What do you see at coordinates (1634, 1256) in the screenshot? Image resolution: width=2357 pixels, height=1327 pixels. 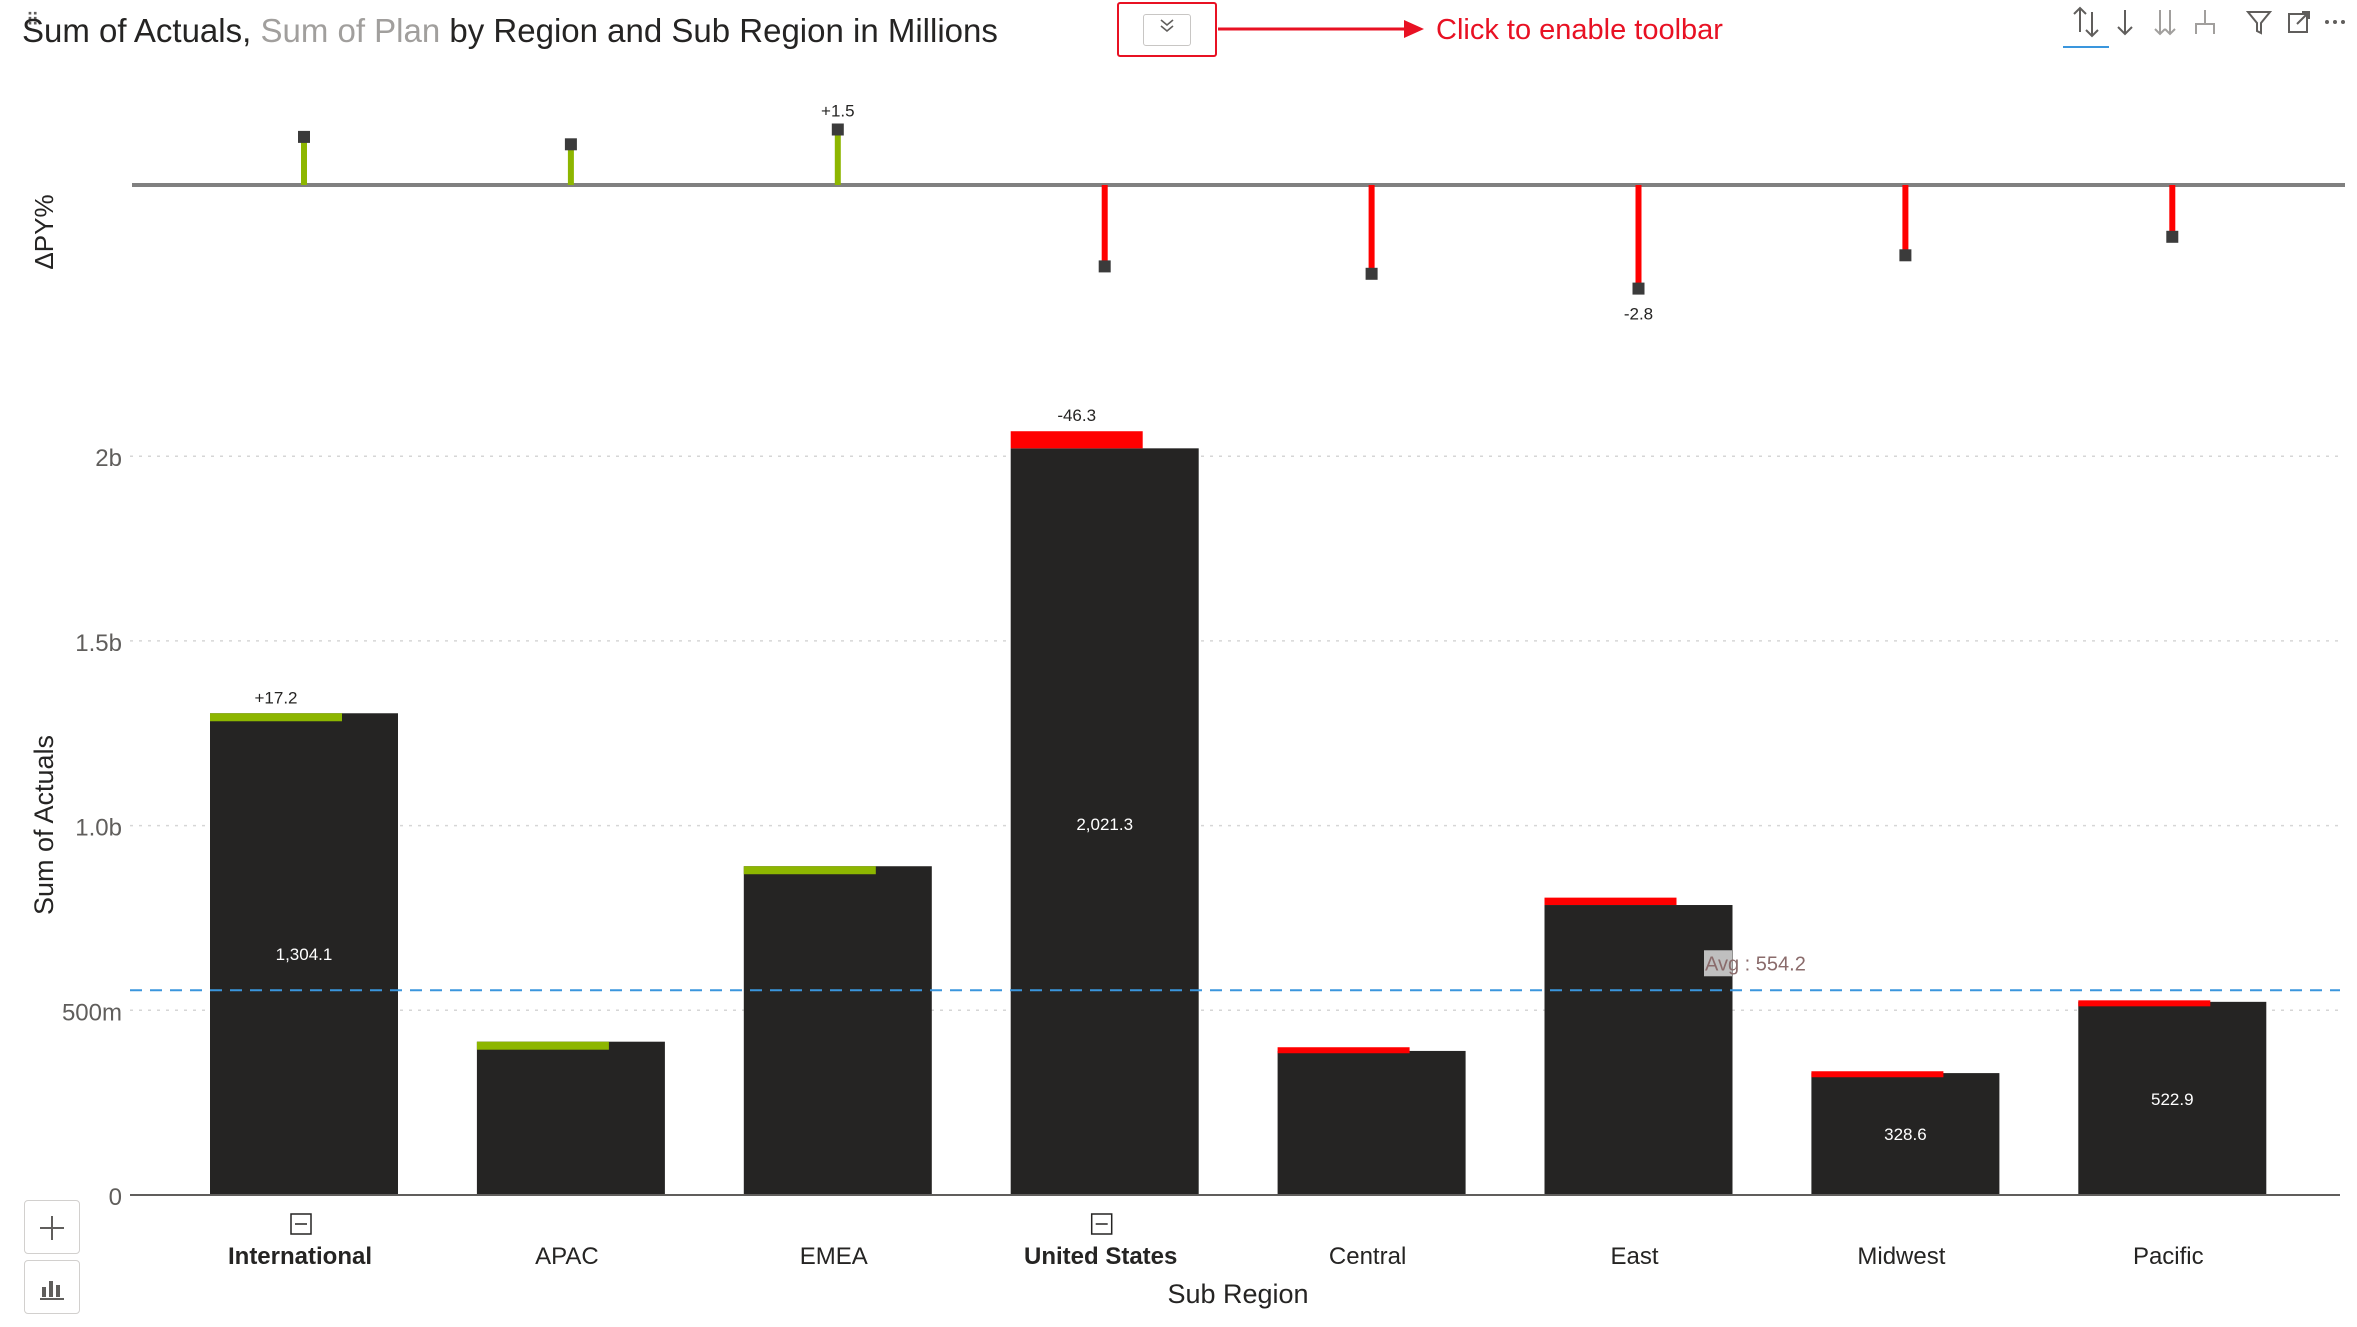 I see `x-tick-label-east: East` at bounding box center [1634, 1256].